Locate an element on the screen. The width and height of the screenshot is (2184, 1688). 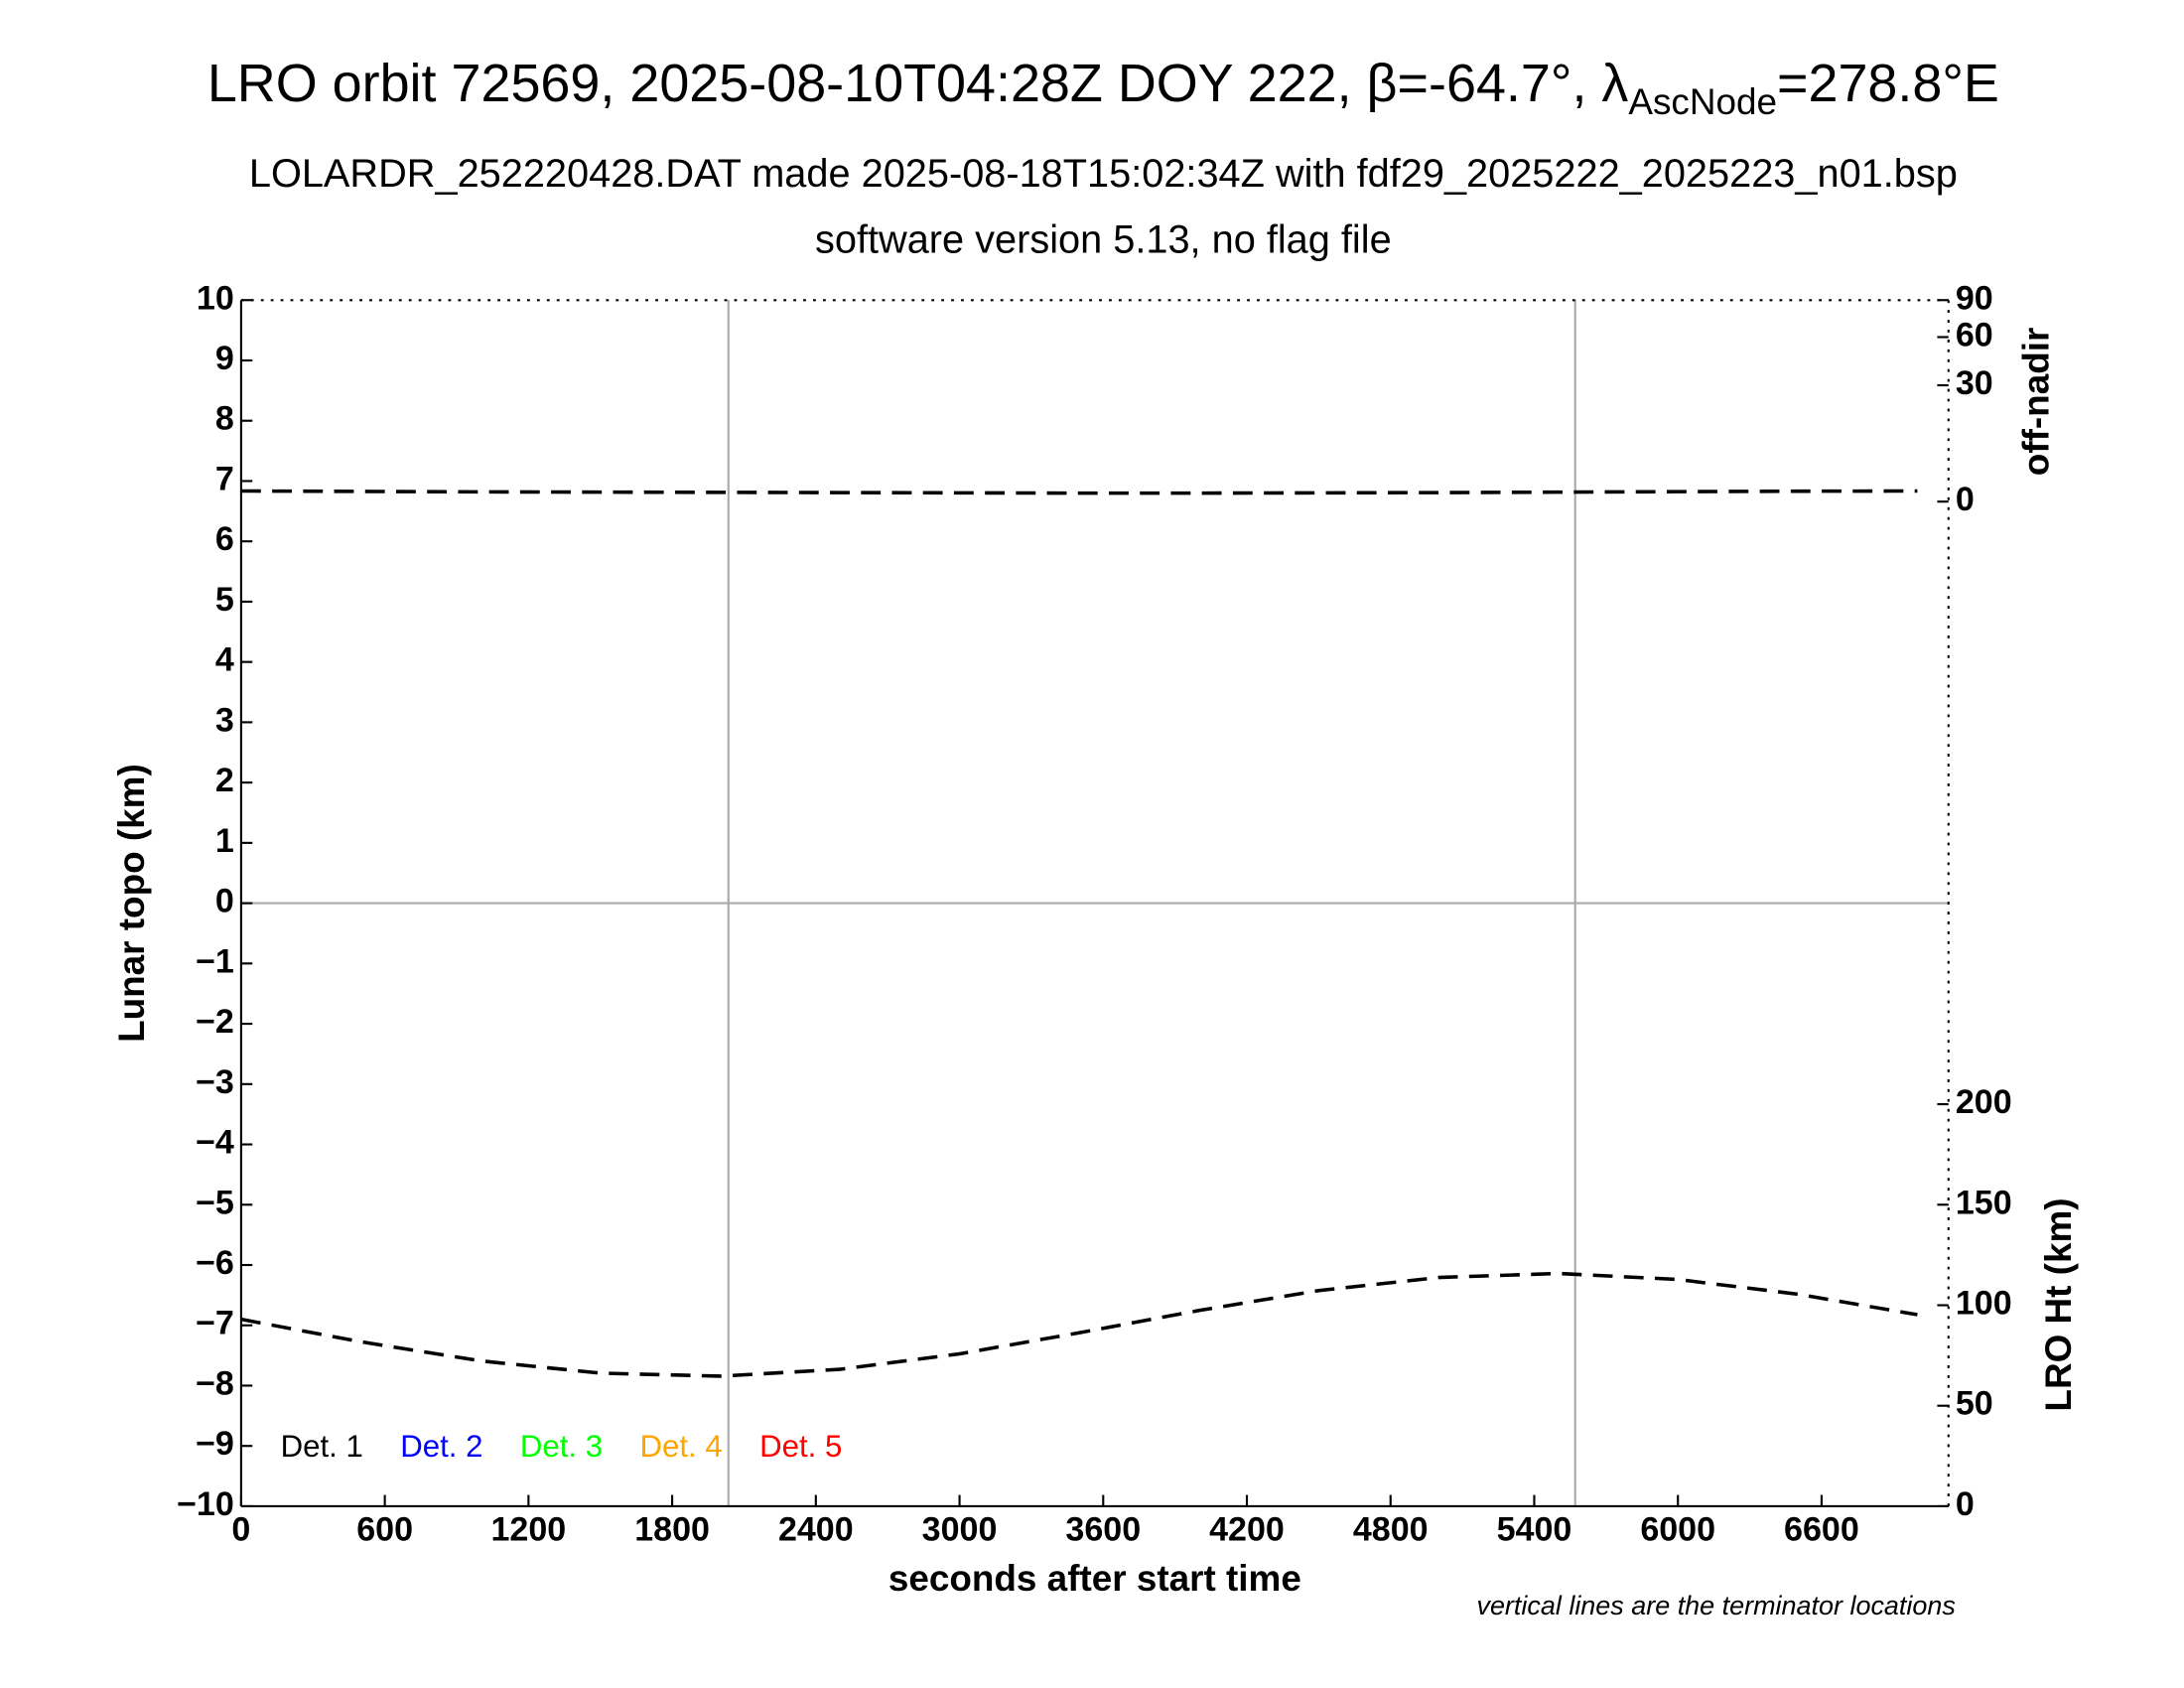
x-tick-label: 1200 is located at coordinates (528, 1529).